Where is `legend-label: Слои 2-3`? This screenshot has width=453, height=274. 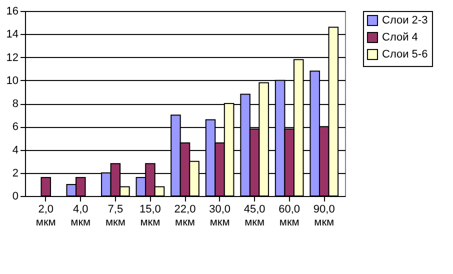
legend-label: Слои 2-3 is located at coordinates (405, 20).